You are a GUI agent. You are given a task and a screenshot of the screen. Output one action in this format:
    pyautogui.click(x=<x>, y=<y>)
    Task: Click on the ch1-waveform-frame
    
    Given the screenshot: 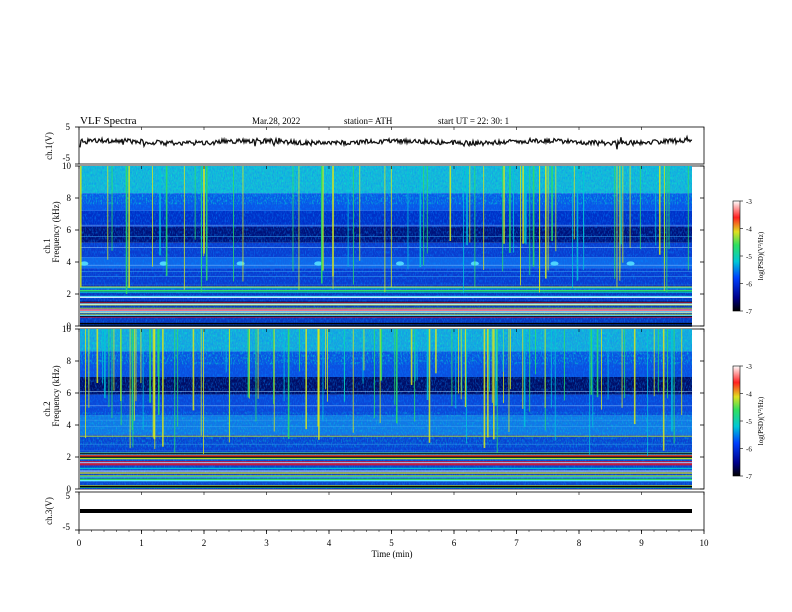 What is the action you would take?
    pyautogui.click(x=391, y=145)
    